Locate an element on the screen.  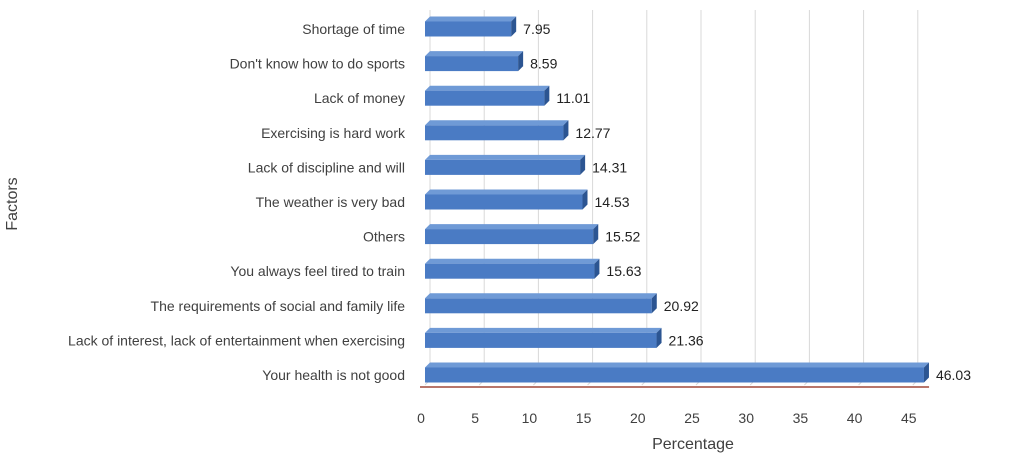
x-tick-label: 5 is located at coordinates (475, 418).